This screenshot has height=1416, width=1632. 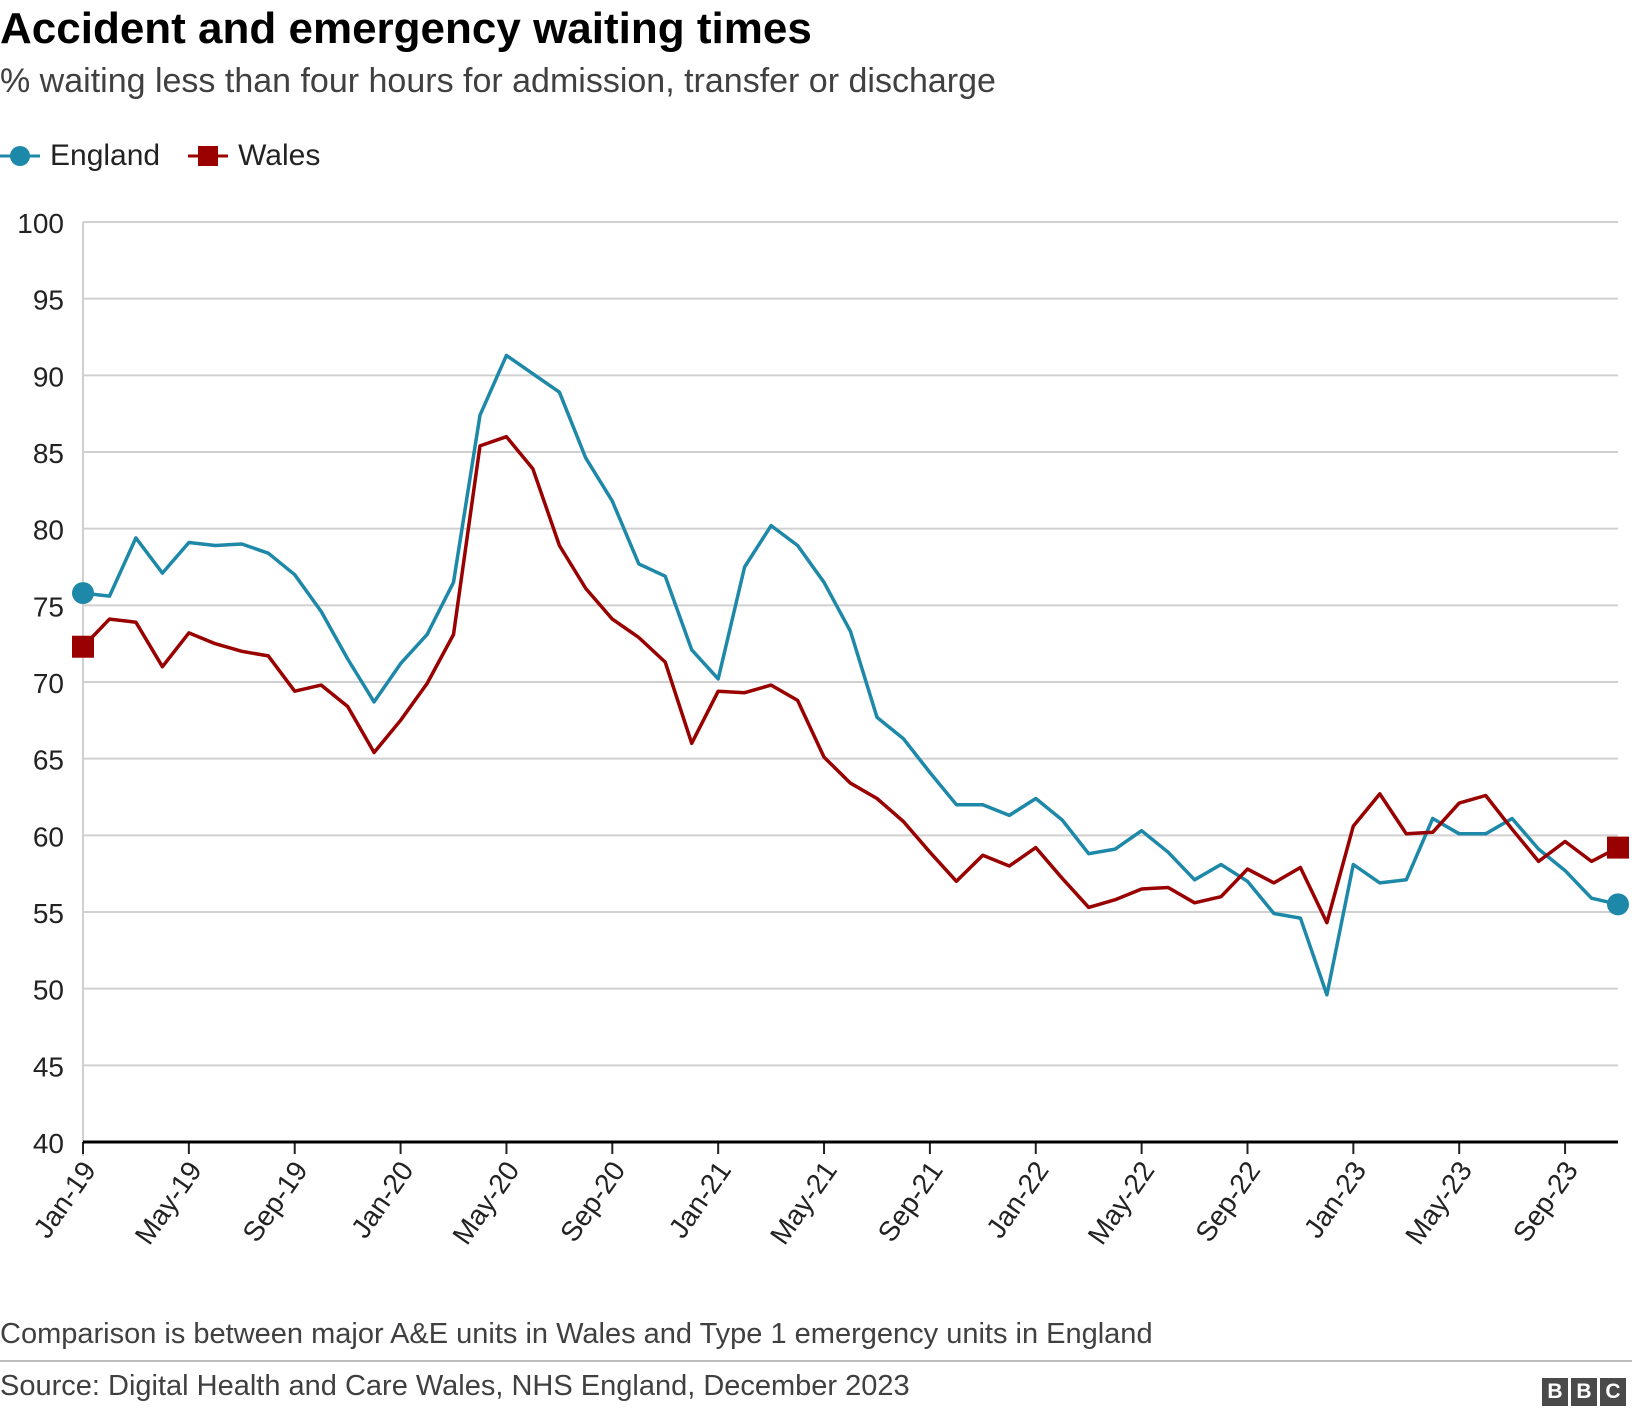 I want to click on y-tick-label: 40, so click(x=48, y=1143).